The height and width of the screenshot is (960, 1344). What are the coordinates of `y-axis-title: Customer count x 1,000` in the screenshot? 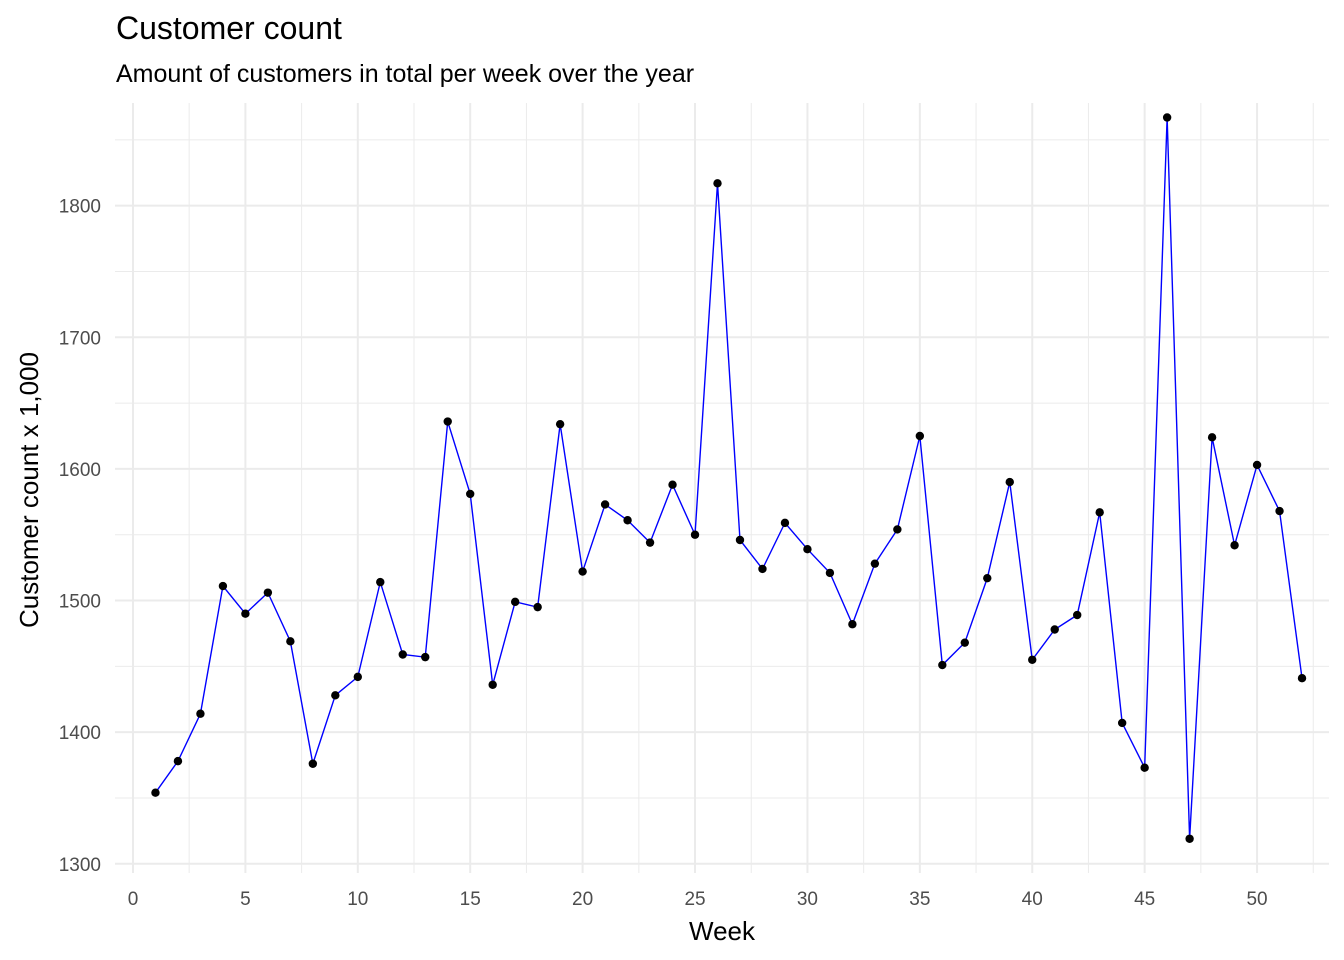 It's located at (29, 490).